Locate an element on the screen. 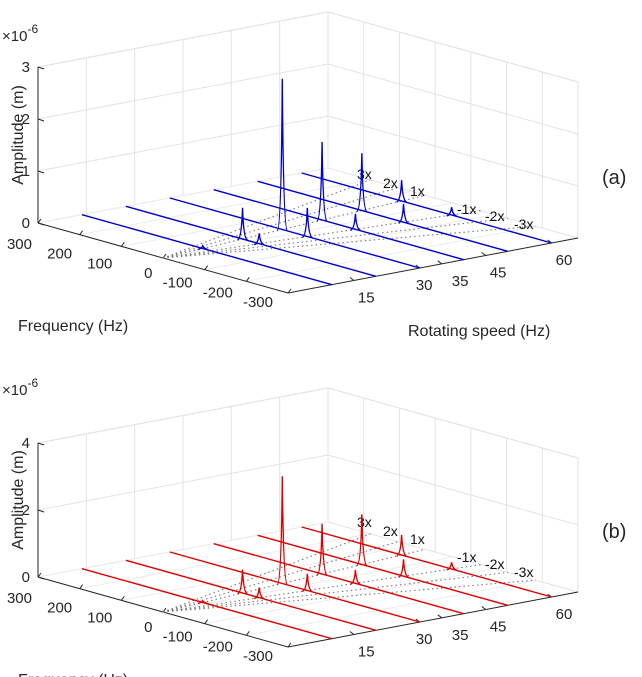  y-axis-line is located at coordinates (433, 265).